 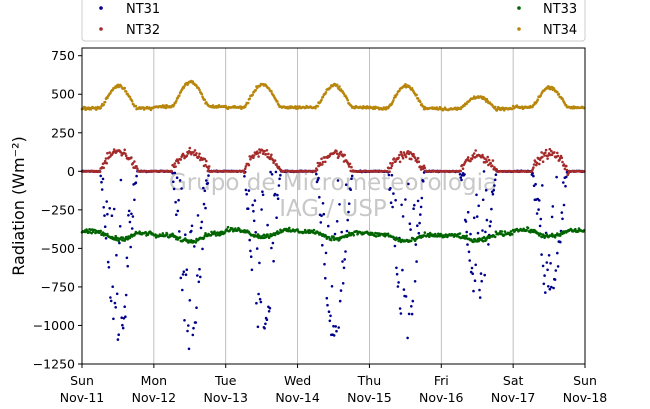 What do you see at coordinates (154, 380) in the screenshot?
I see `x-tick-day: Mon` at bounding box center [154, 380].